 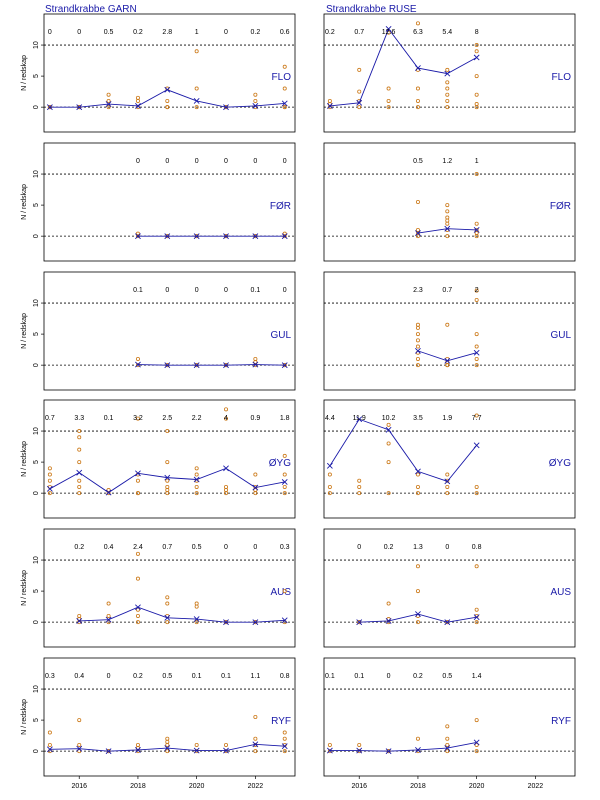 I want to click on mean-value-label: 8, so click(x=477, y=32).